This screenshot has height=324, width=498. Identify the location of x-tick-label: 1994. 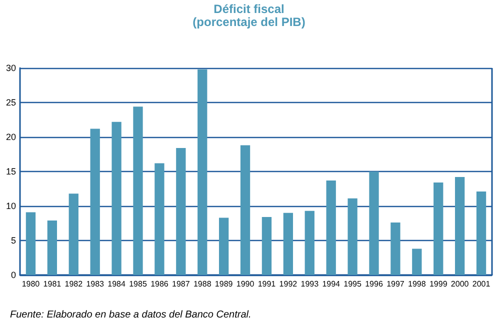
(331, 284).